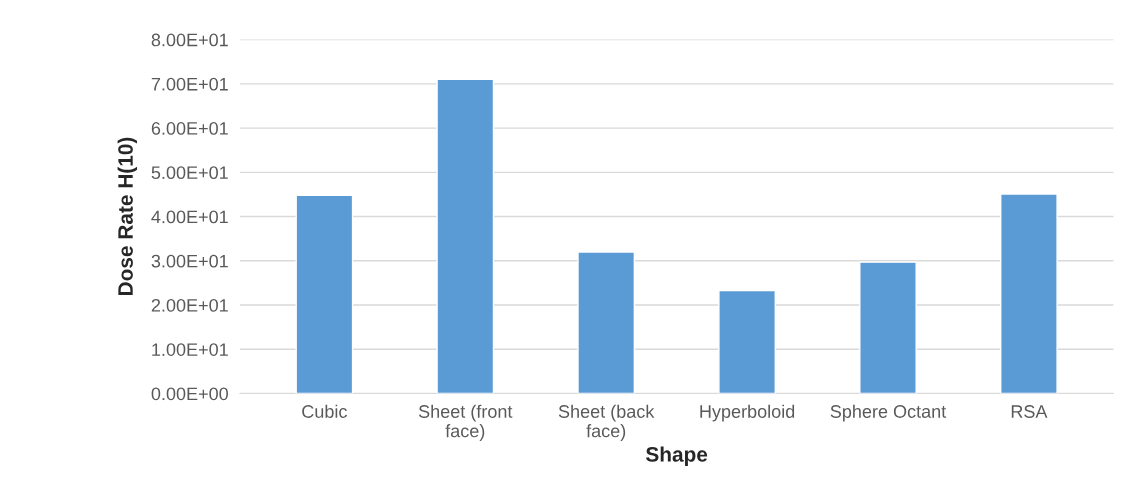  Describe the element at coordinates (190, 349) in the screenshot. I see `y-tick-label: 1.00E+01` at that location.